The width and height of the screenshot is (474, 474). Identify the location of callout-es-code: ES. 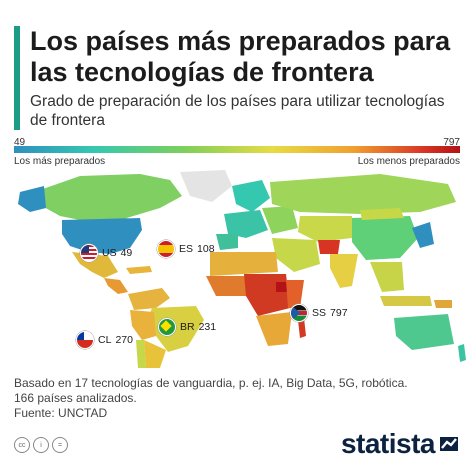
(186, 249).